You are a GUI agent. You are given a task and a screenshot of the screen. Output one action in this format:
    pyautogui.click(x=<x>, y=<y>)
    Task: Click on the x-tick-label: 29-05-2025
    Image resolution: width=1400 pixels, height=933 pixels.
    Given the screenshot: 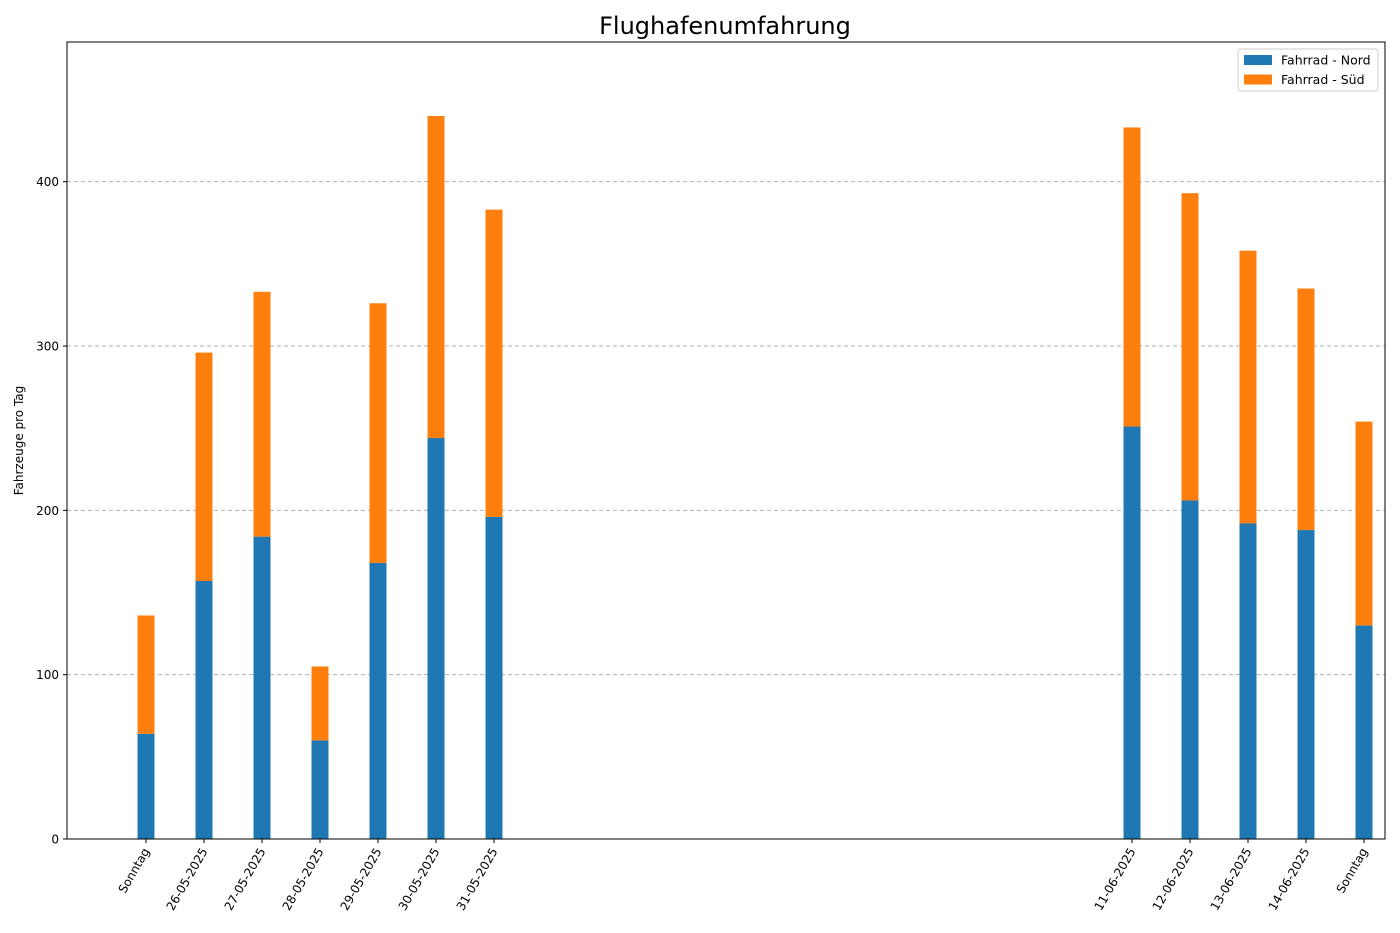 What is the action you would take?
    pyautogui.click(x=361, y=879)
    